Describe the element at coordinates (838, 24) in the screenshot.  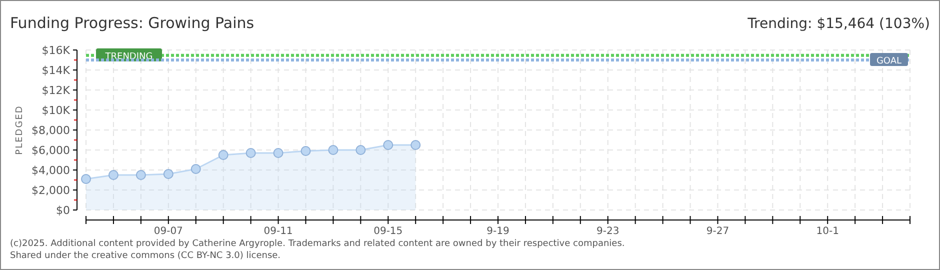
I see `chart-subtitle: Trending: $15,464 (103%)` at that location.